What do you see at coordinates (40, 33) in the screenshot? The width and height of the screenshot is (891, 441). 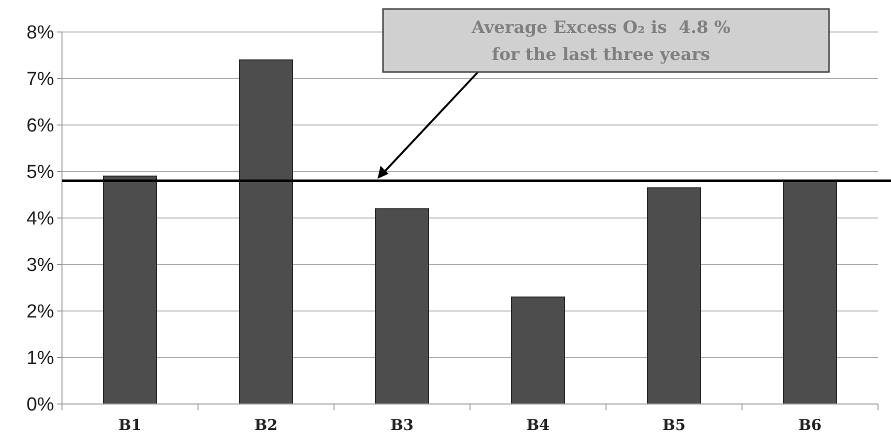 I see `y-tick-label: 8%` at bounding box center [40, 33].